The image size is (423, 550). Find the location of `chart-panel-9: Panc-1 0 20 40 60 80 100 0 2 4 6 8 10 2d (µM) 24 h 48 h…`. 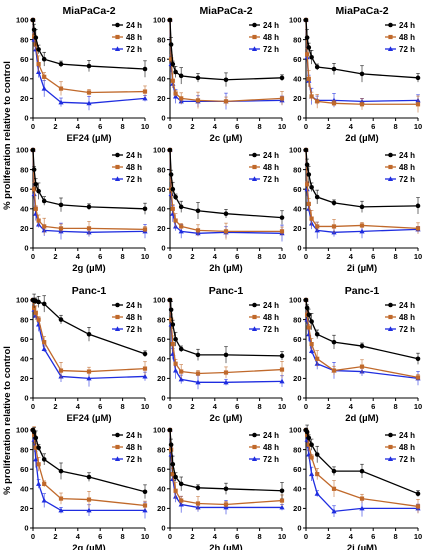

chart-panel-9: Panc-1 0 20 40 60 80 100 0 2 4 6 8 10 2d (µM) 24 h 48 h… is located at coordinates (355, 354).